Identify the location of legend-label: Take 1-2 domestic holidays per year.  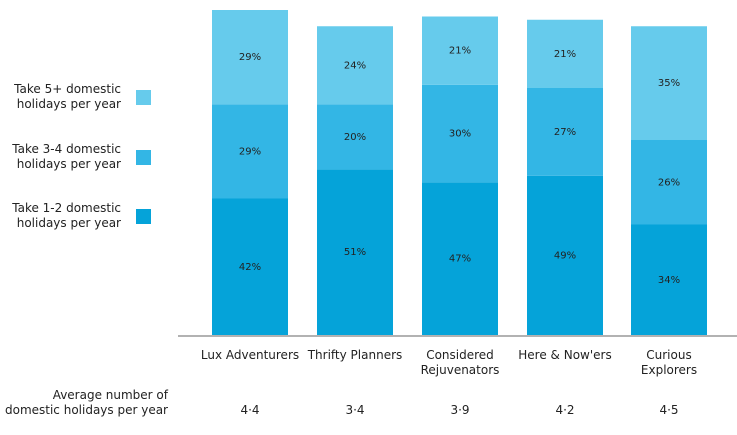
(66, 215).